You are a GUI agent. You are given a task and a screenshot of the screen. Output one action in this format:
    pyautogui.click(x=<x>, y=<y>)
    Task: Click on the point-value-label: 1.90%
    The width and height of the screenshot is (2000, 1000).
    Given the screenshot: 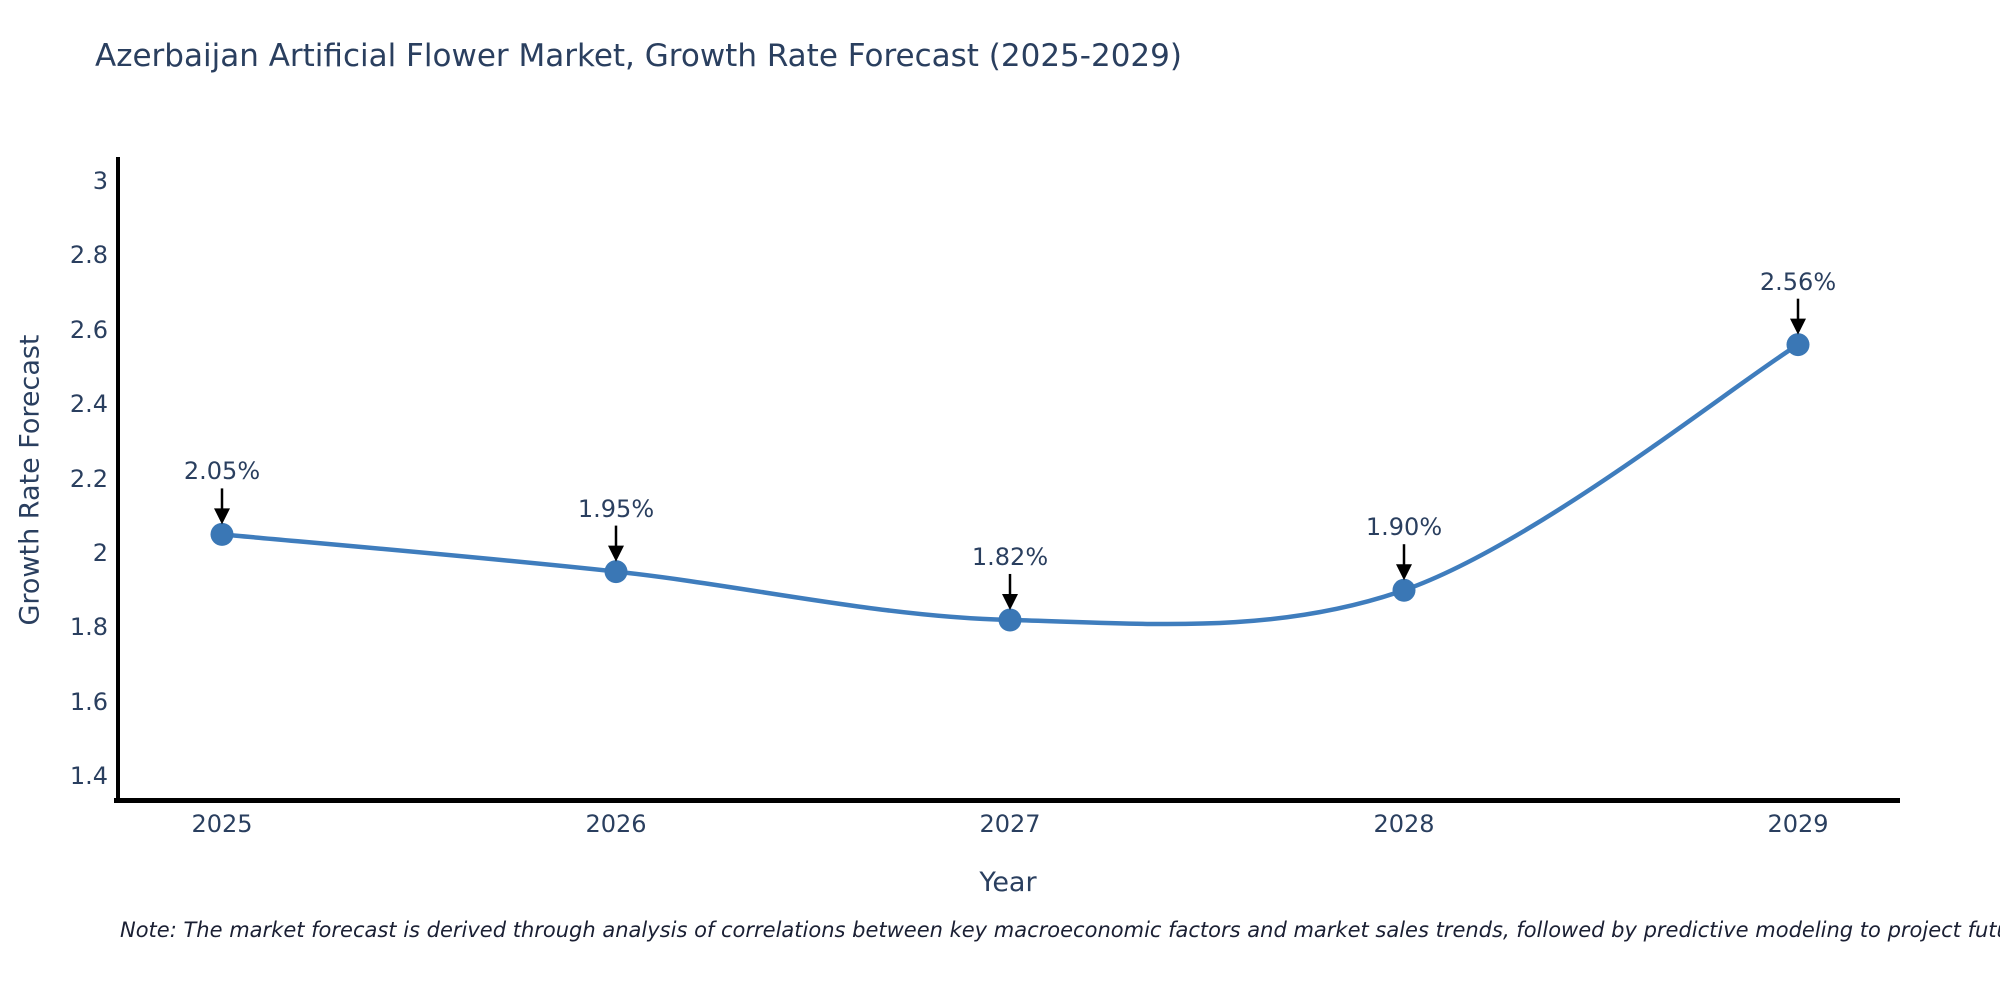 What is the action you would take?
    pyautogui.click(x=1404, y=527)
    